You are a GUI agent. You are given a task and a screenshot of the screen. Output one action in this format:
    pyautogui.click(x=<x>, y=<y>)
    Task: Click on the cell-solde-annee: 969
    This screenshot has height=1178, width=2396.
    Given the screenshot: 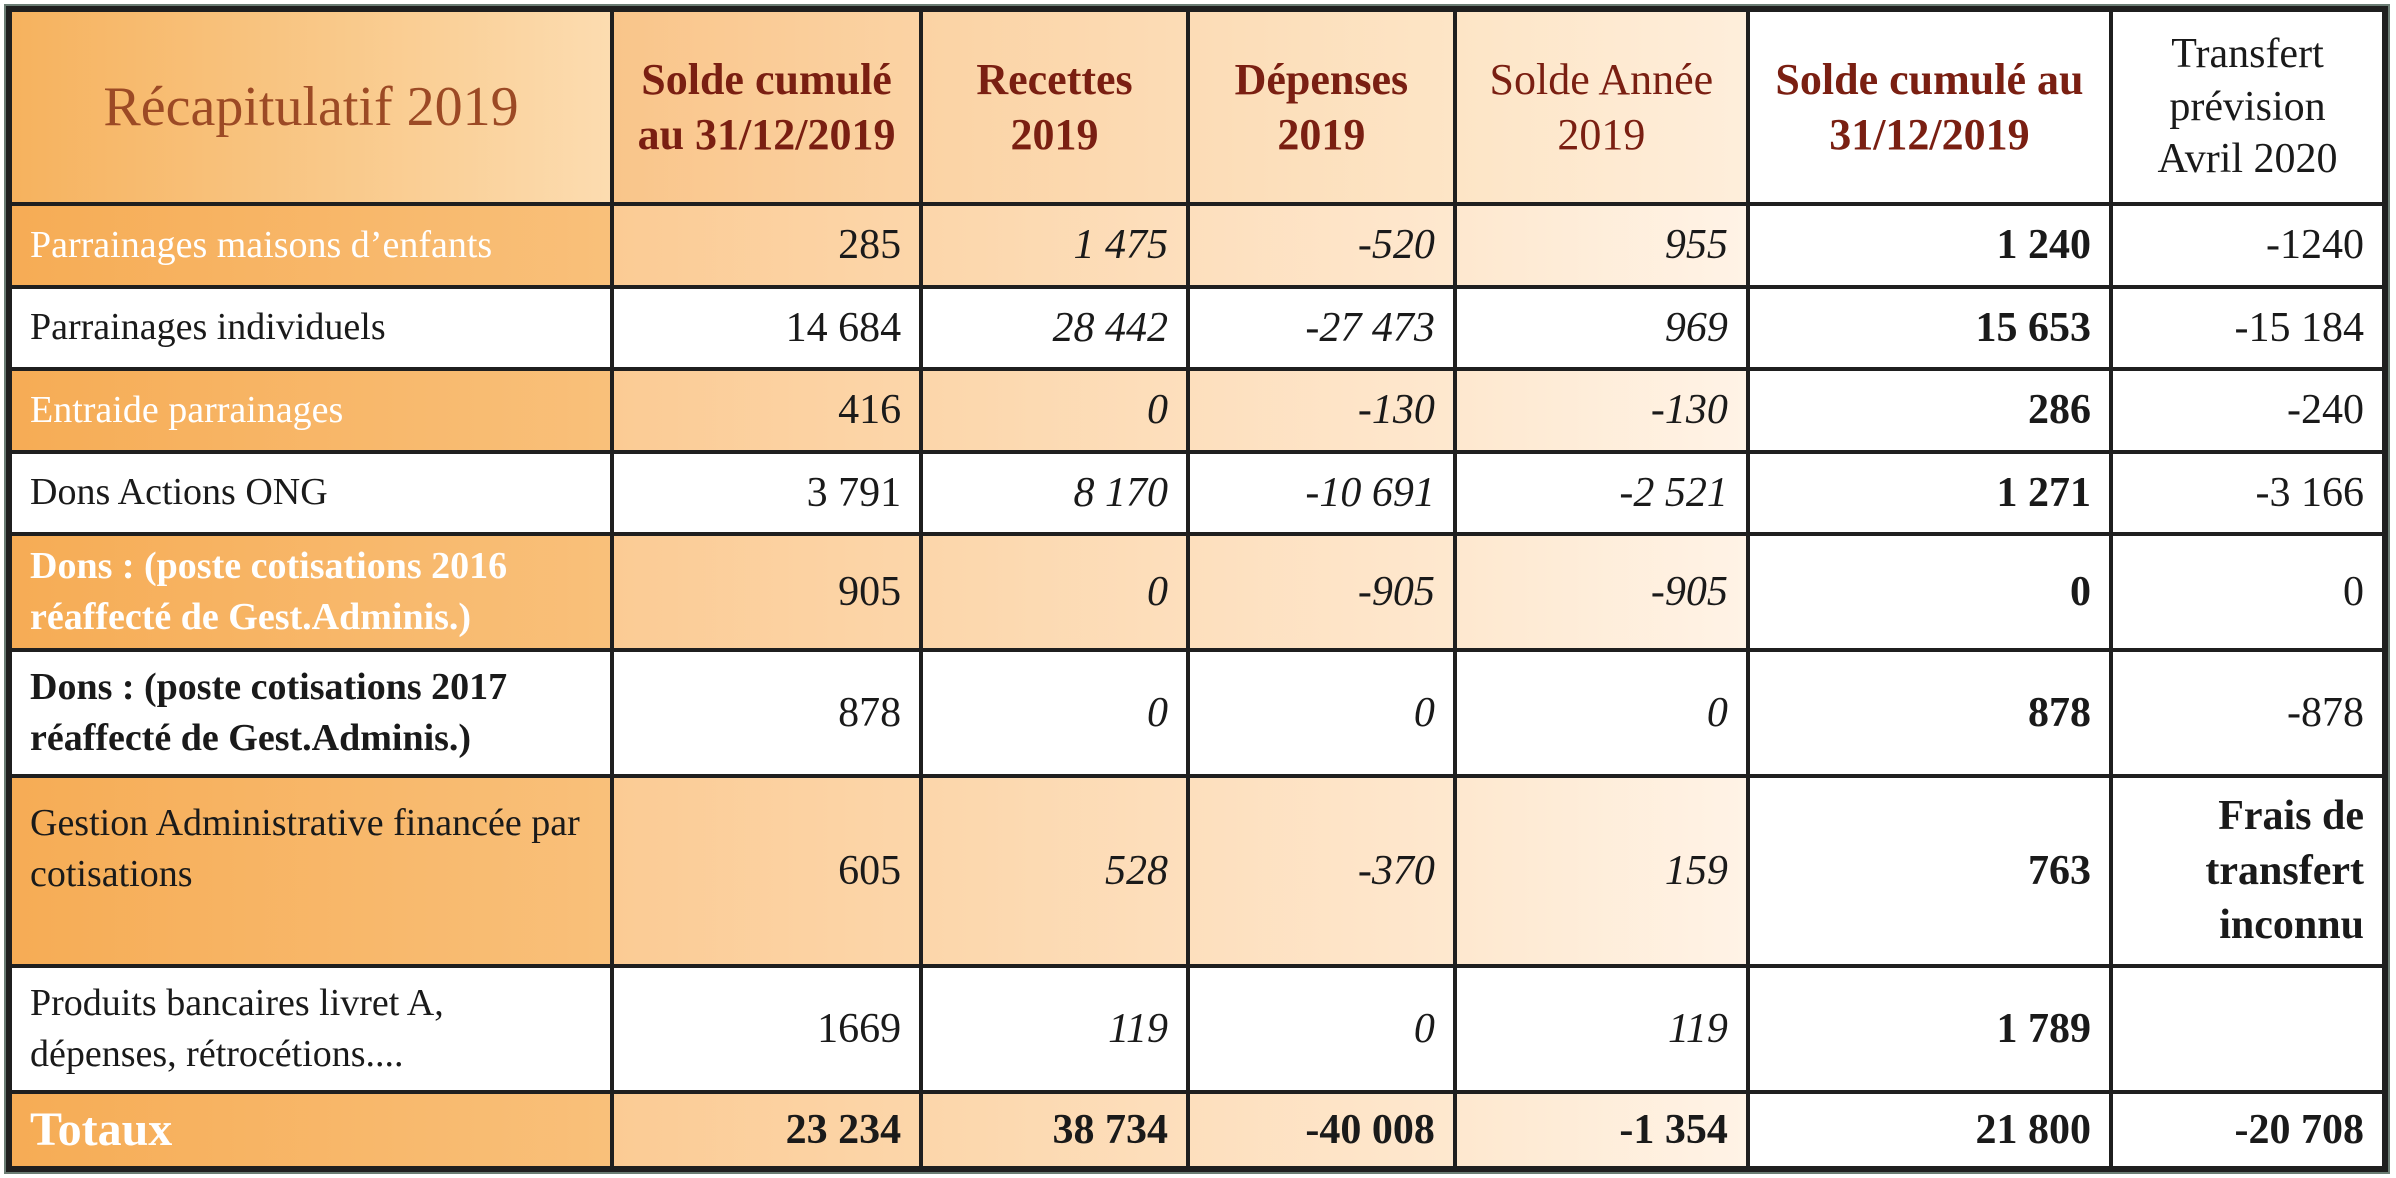 What is the action you would take?
    pyautogui.click(x=1601, y=328)
    